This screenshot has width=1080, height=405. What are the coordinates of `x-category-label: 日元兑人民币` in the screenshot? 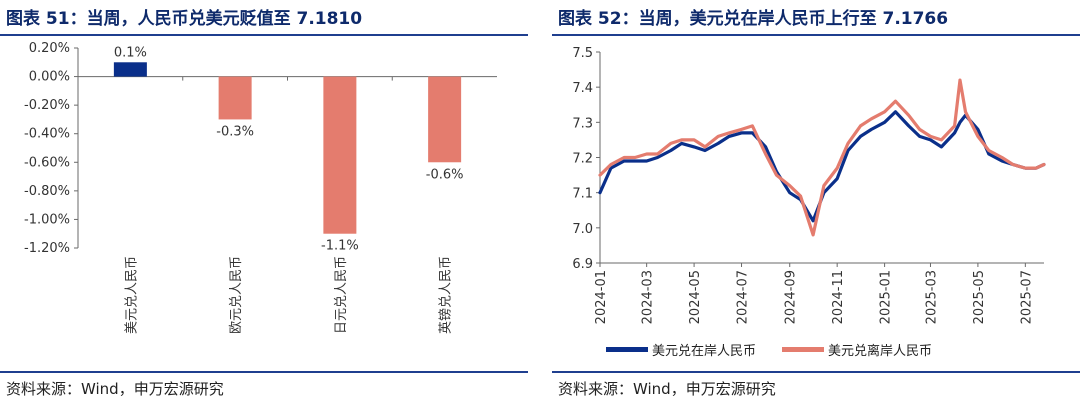 It's located at (341, 295).